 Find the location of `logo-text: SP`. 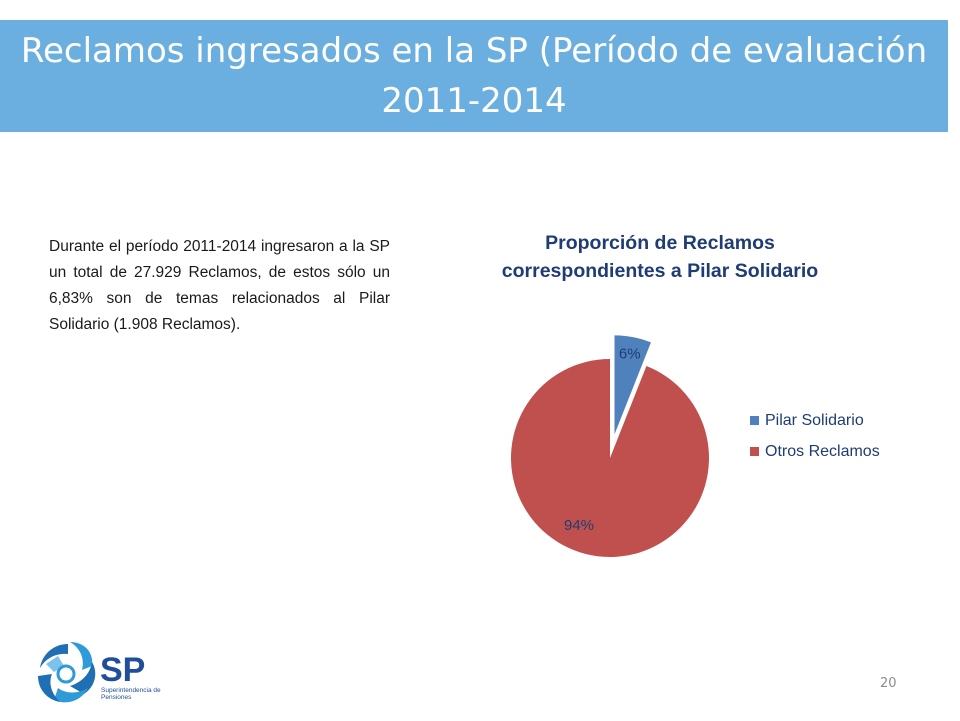

logo-text: SP is located at coordinates (122, 670).